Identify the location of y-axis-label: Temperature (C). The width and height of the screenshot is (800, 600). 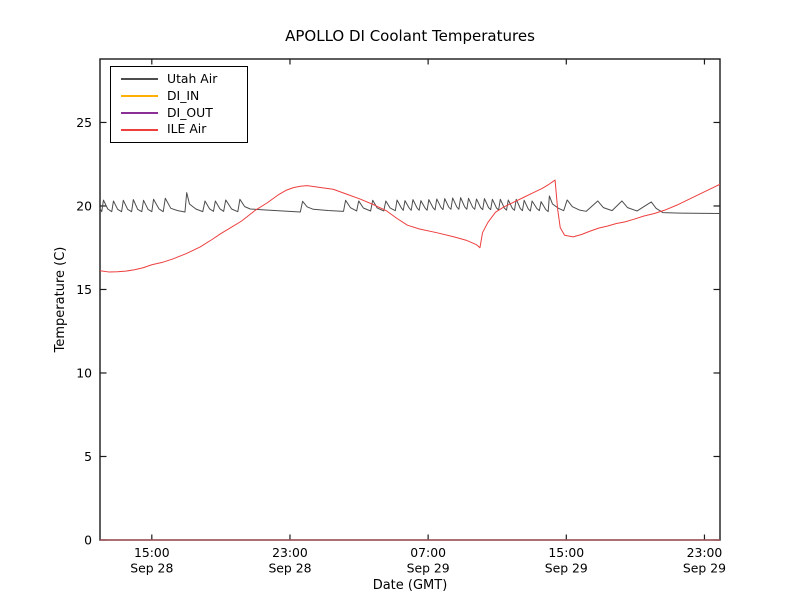
(60, 300).